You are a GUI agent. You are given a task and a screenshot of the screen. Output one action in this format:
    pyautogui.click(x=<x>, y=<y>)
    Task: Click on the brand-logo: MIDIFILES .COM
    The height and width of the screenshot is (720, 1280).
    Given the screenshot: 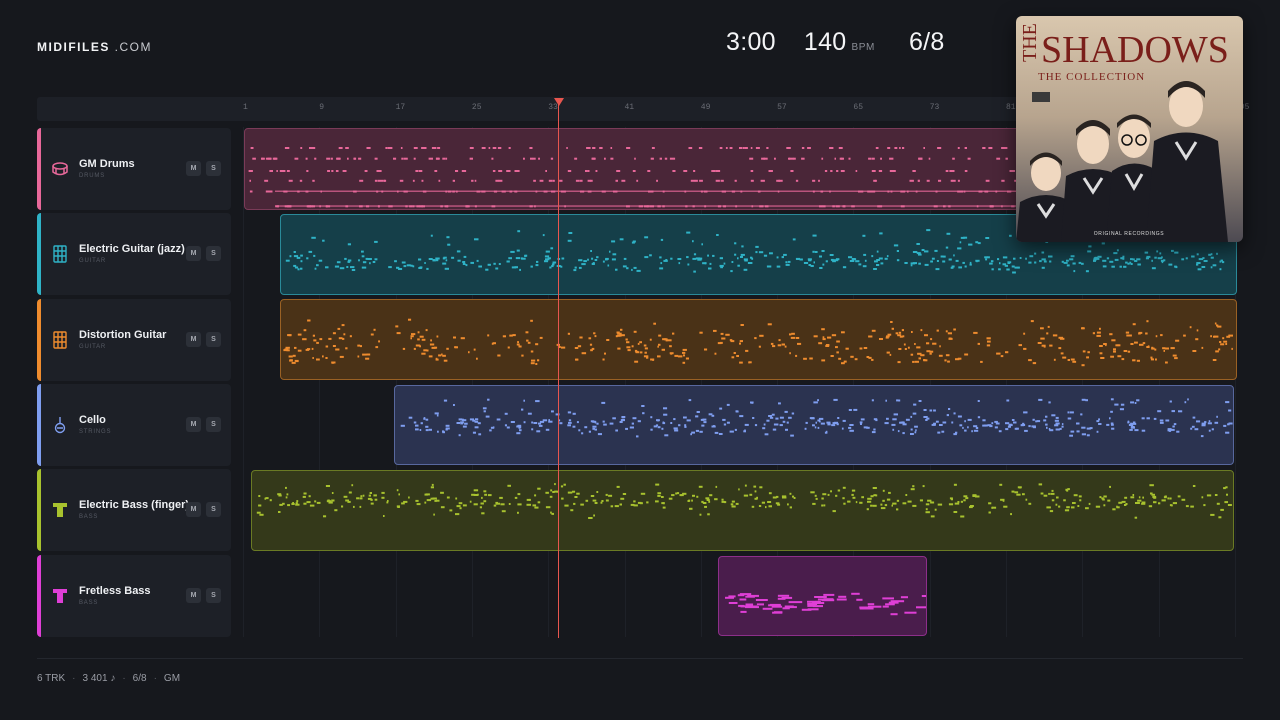 What is the action you would take?
    pyautogui.click(x=94, y=47)
    